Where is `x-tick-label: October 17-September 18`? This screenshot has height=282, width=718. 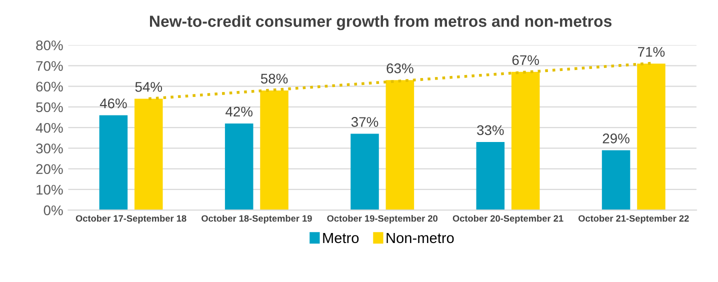
x-tick-label: October 17-September 18 is located at coordinates (131, 219).